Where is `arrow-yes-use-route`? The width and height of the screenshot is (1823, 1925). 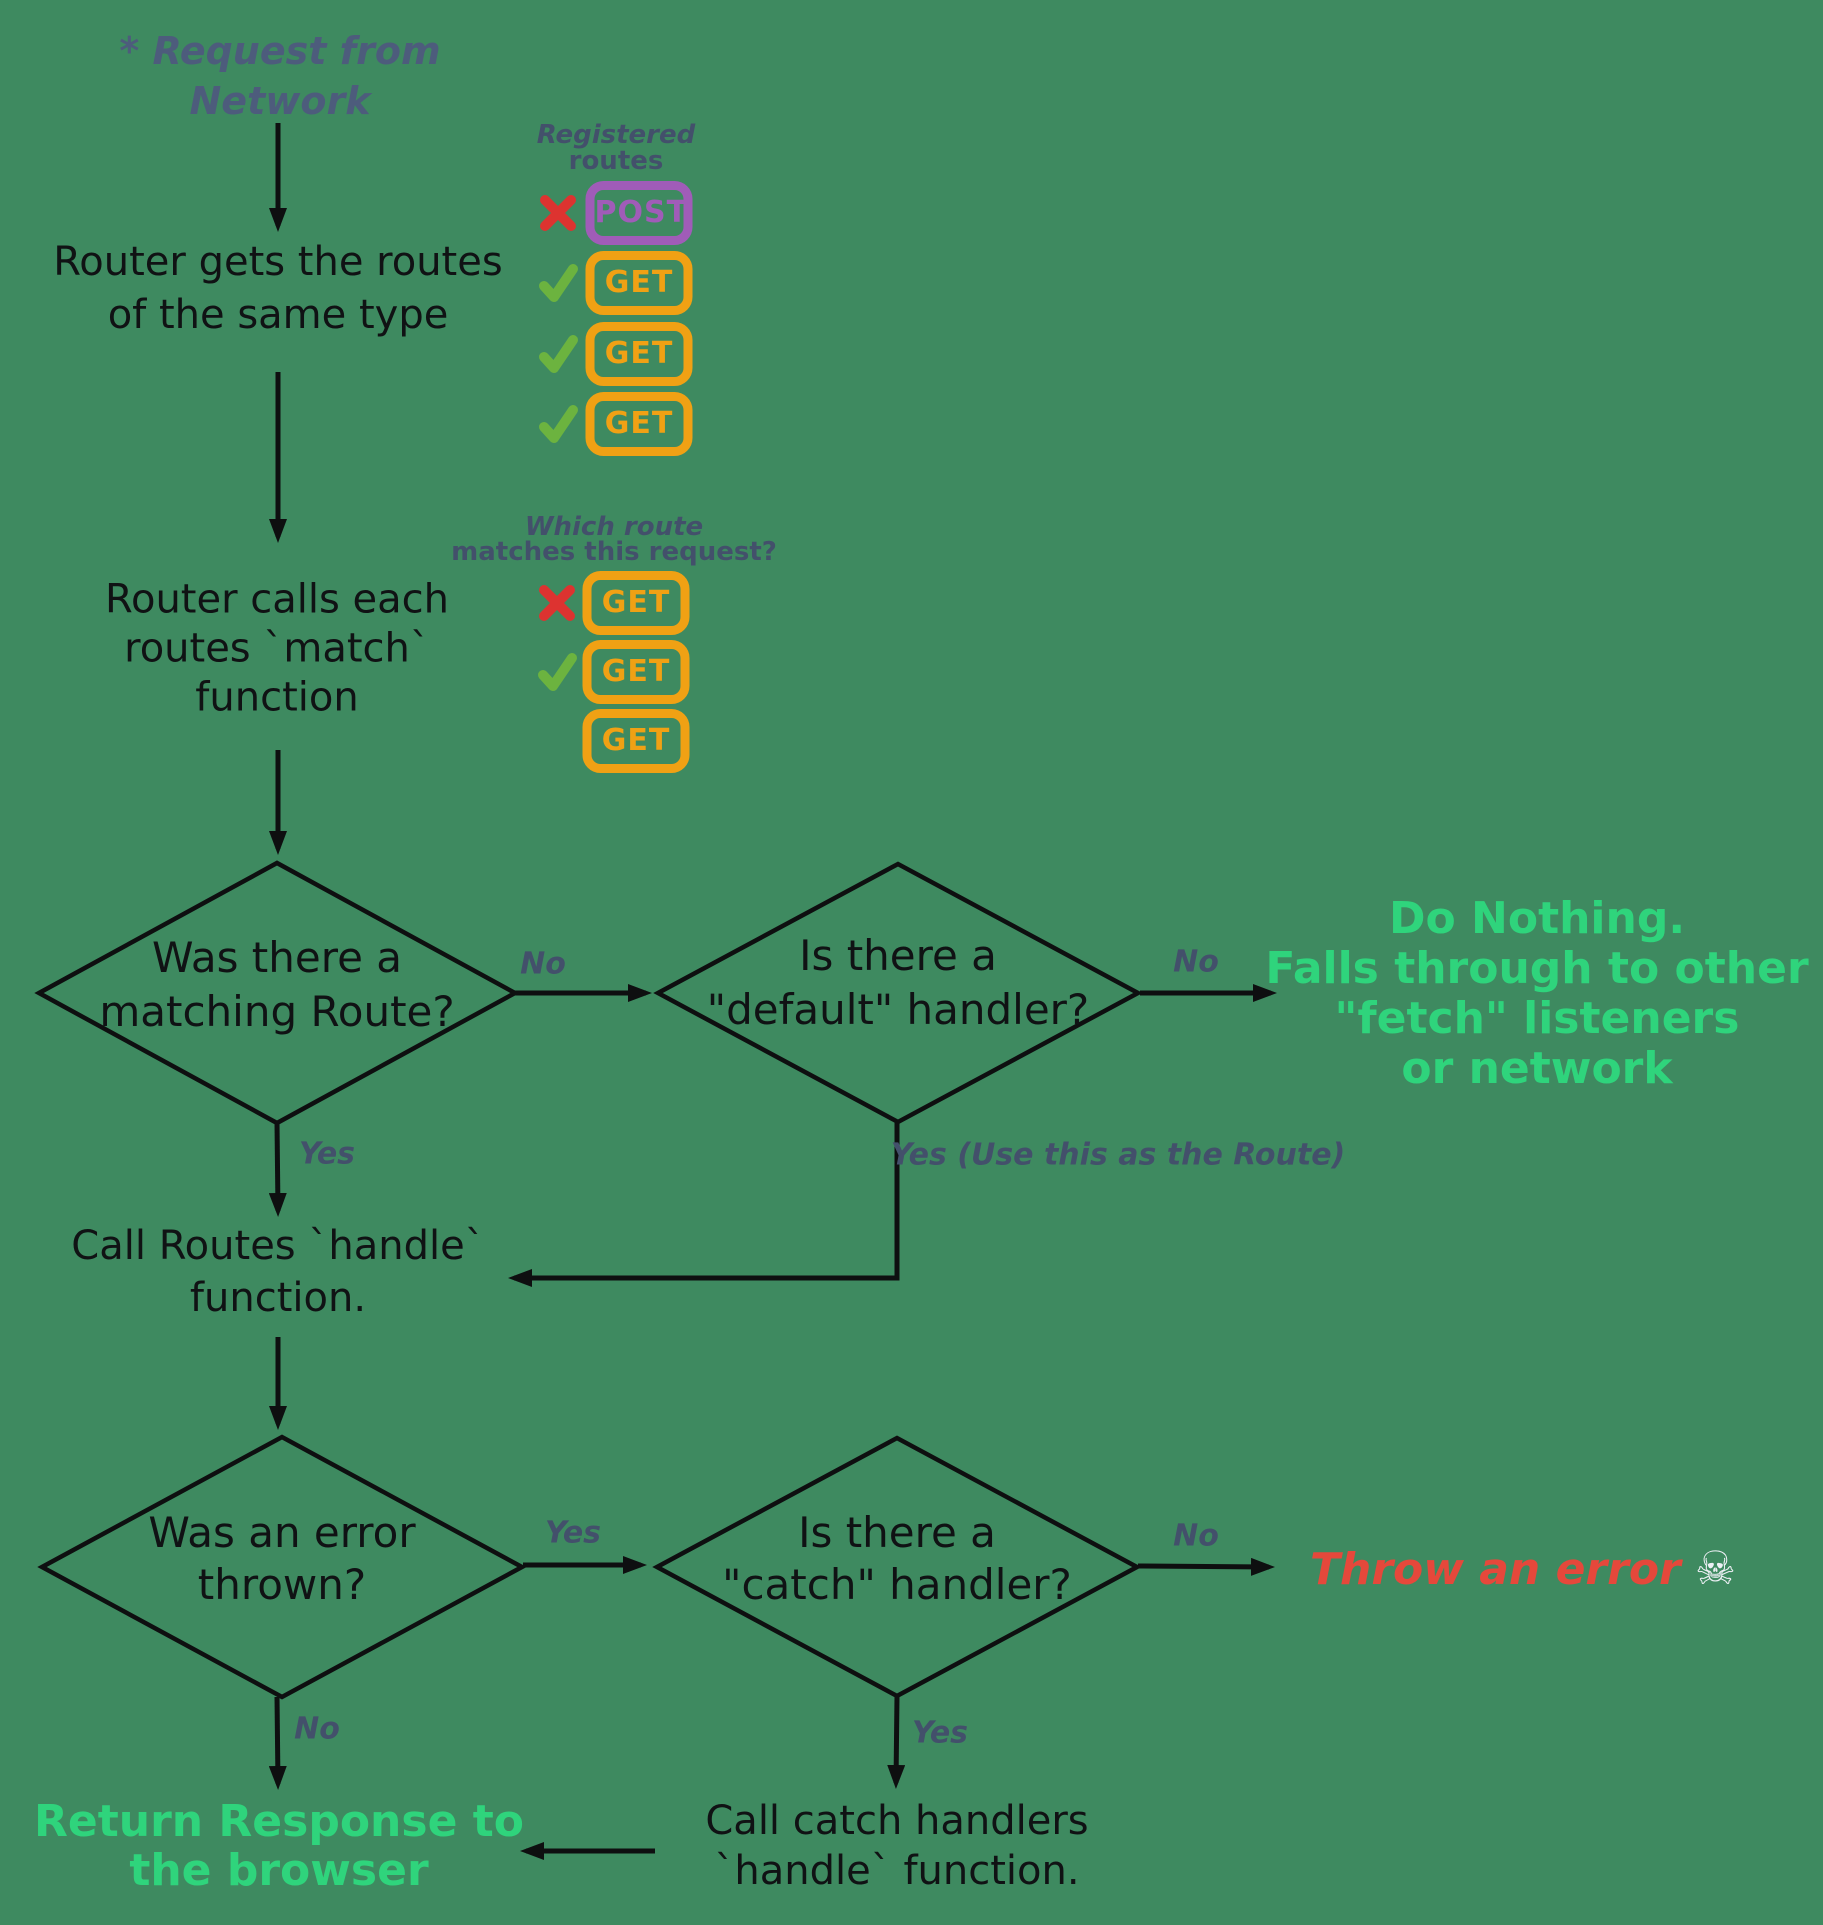
arrow-yes-use-route is located at coordinates (704, 1204).